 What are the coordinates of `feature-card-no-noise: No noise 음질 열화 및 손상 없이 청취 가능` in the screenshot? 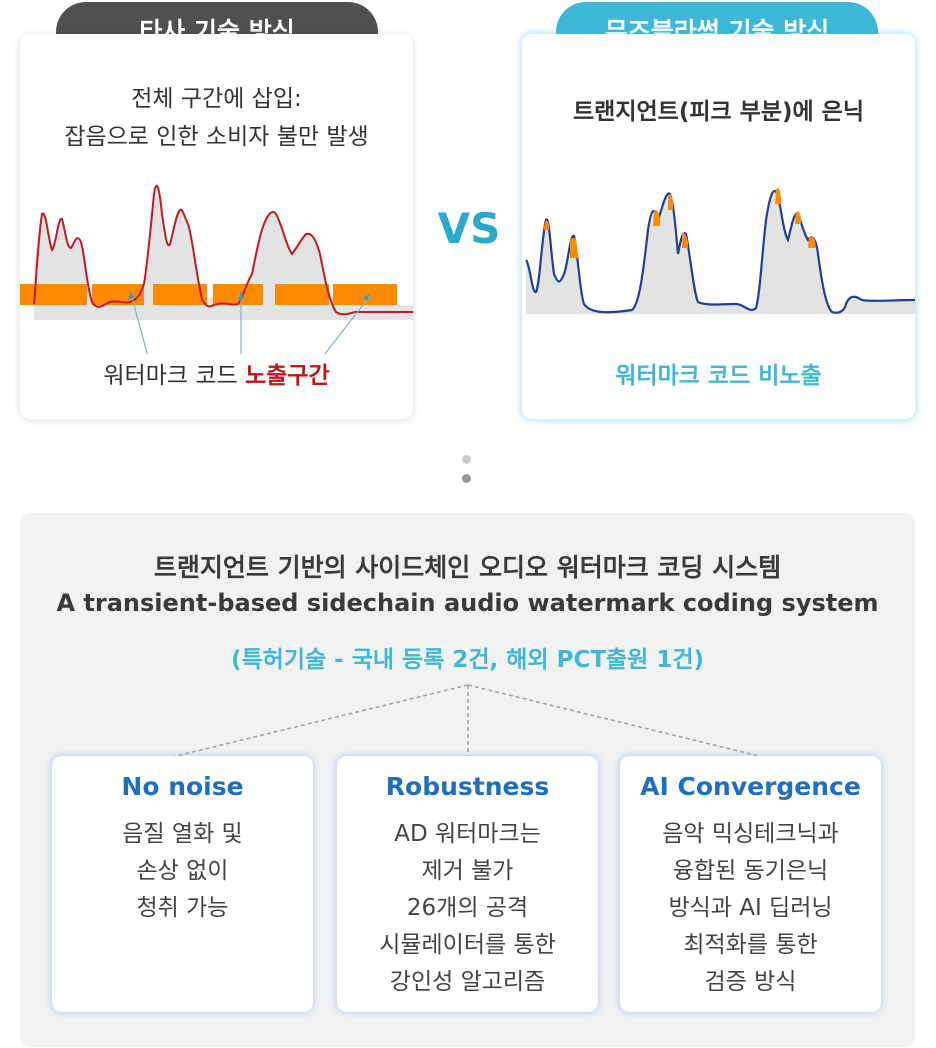 It's located at (182, 884).